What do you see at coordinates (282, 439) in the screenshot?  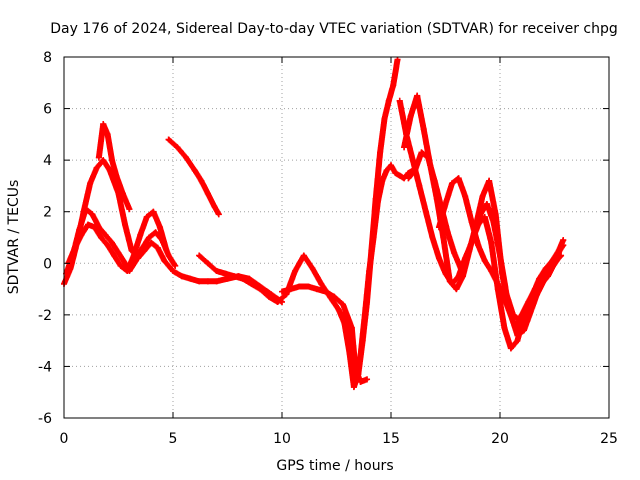 I see `x-tick-label: 10` at bounding box center [282, 439].